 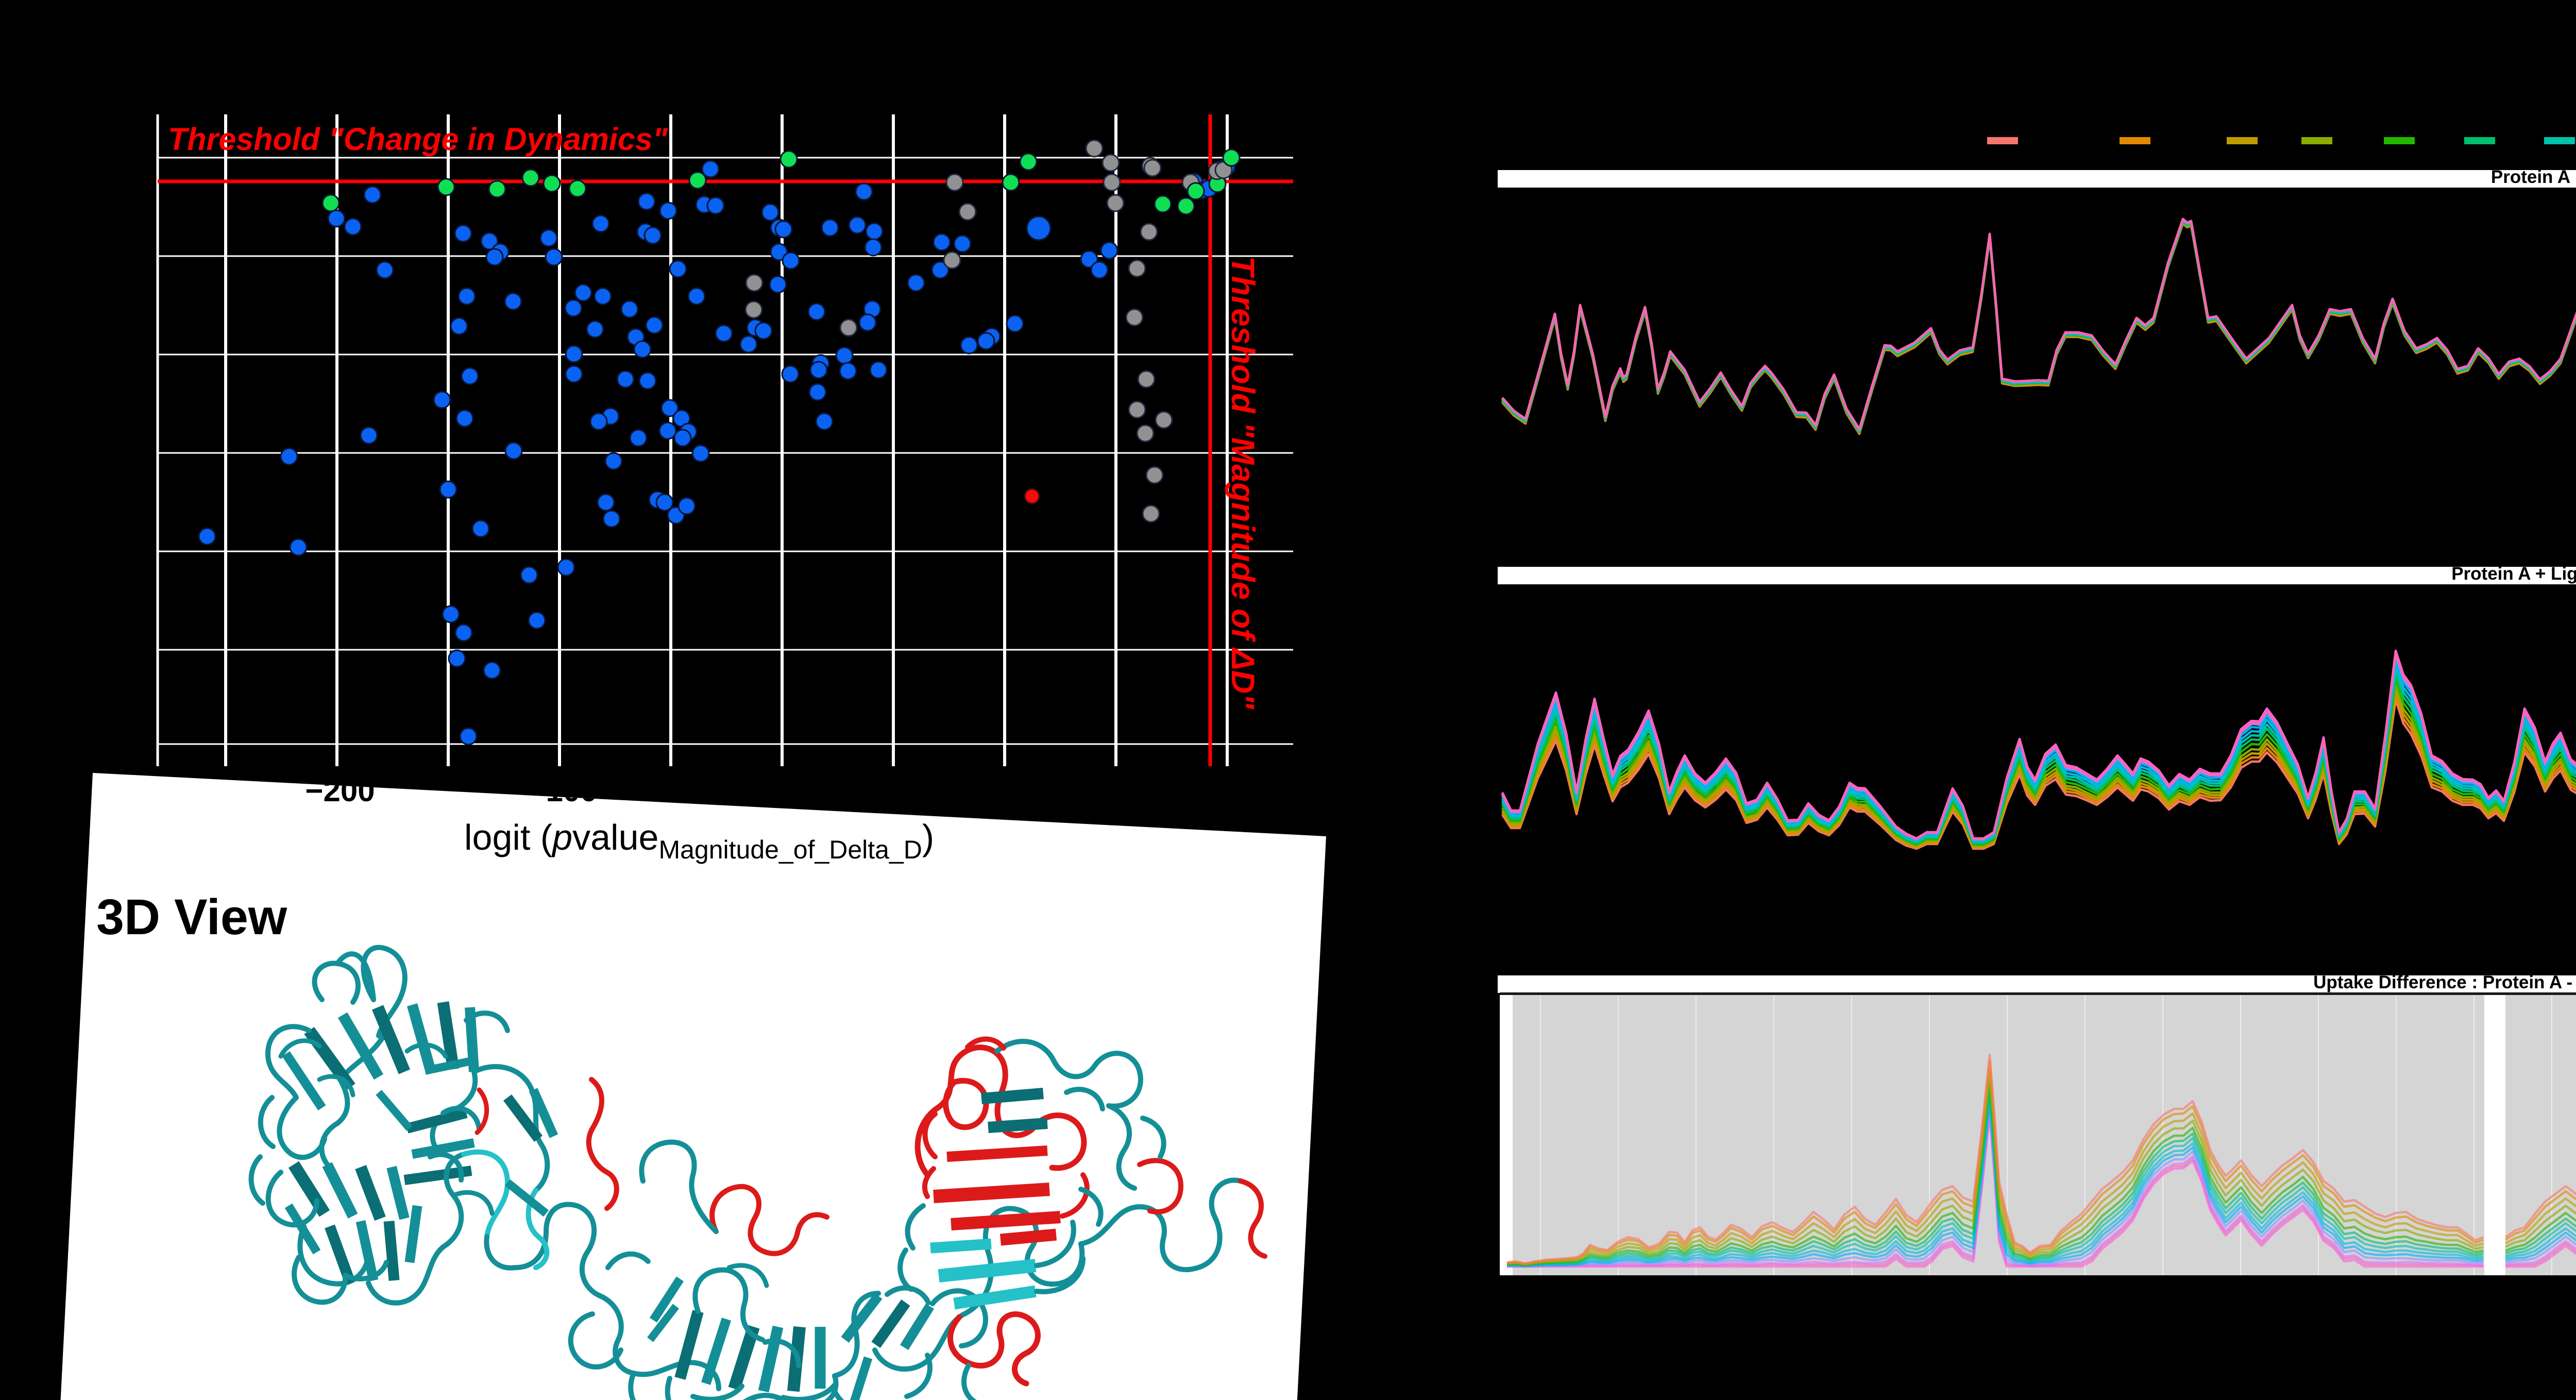 What do you see at coordinates (1243, 483) in the screenshot?
I see `svg-text: Threshold "Magnitude of ΔD"` at bounding box center [1243, 483].